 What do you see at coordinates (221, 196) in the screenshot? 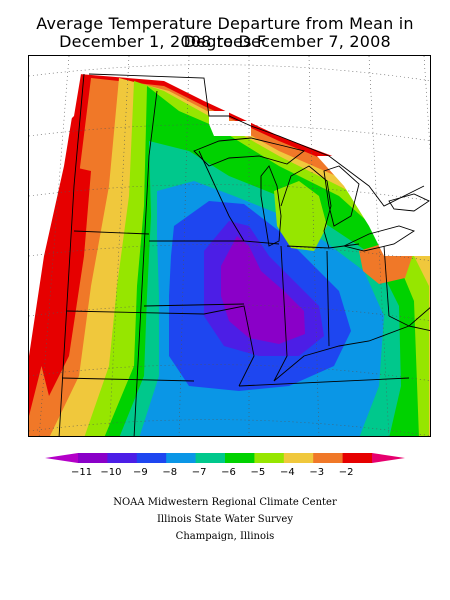
I see `border-mn-wi` at bounding box center [221, 196].